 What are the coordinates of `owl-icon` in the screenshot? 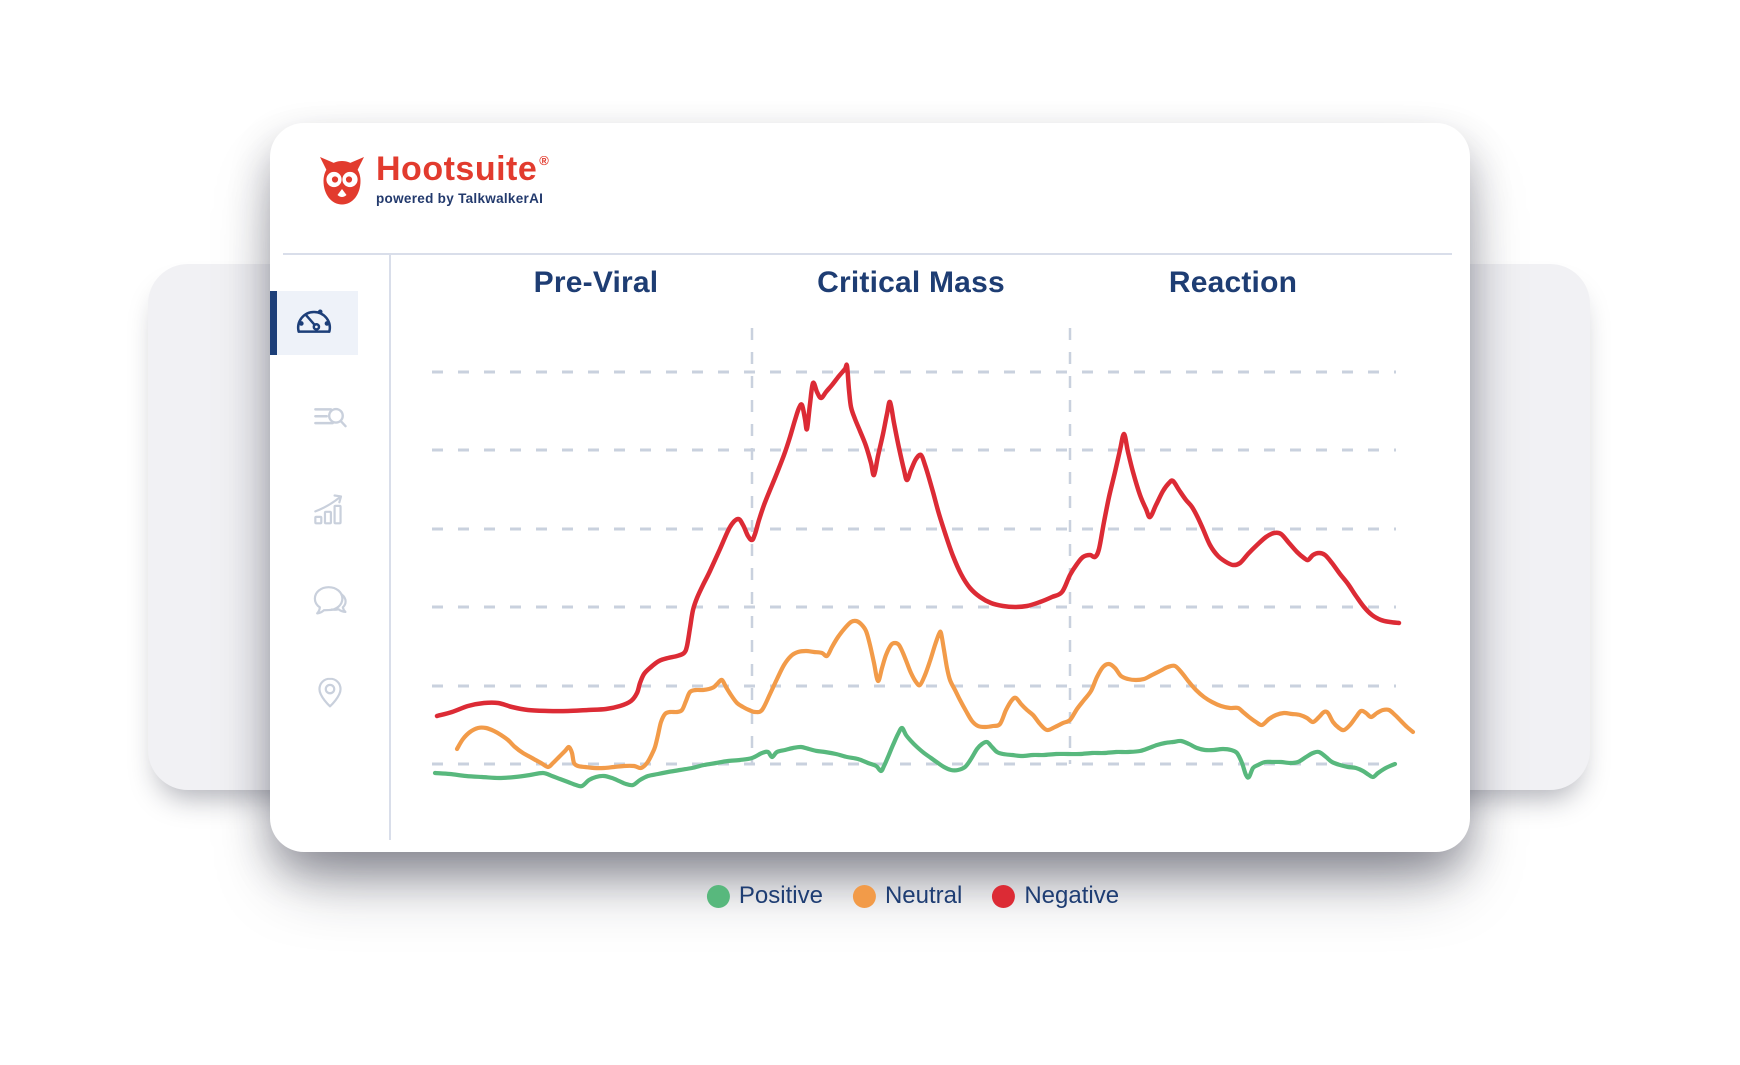 It's located at (342, 181).